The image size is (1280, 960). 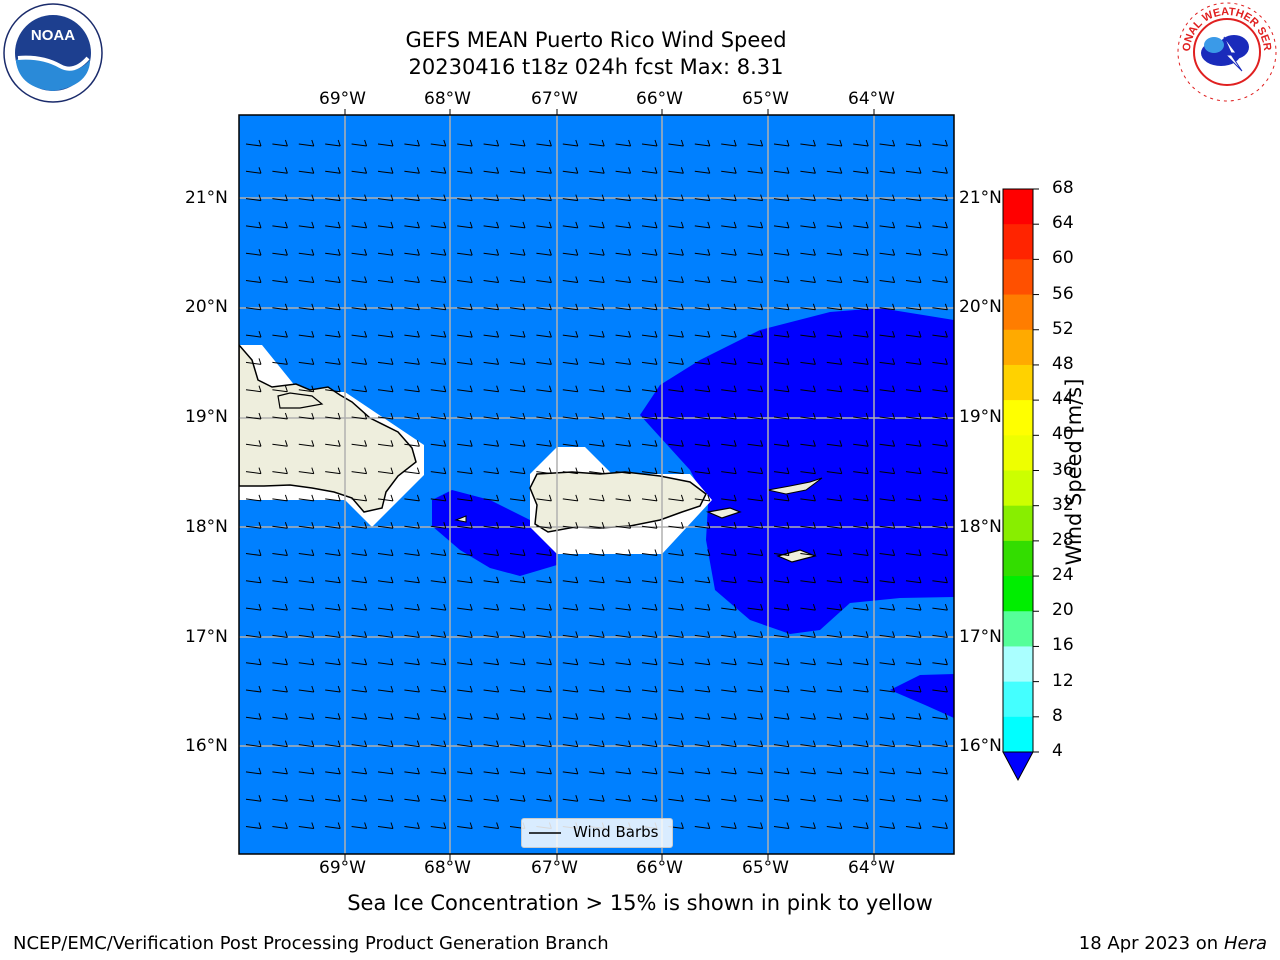 What do you see at coordinates (206, 198) in the screenshot?
I see `lat-label-left-21n: 21°N` at bounding box center [206, 198].